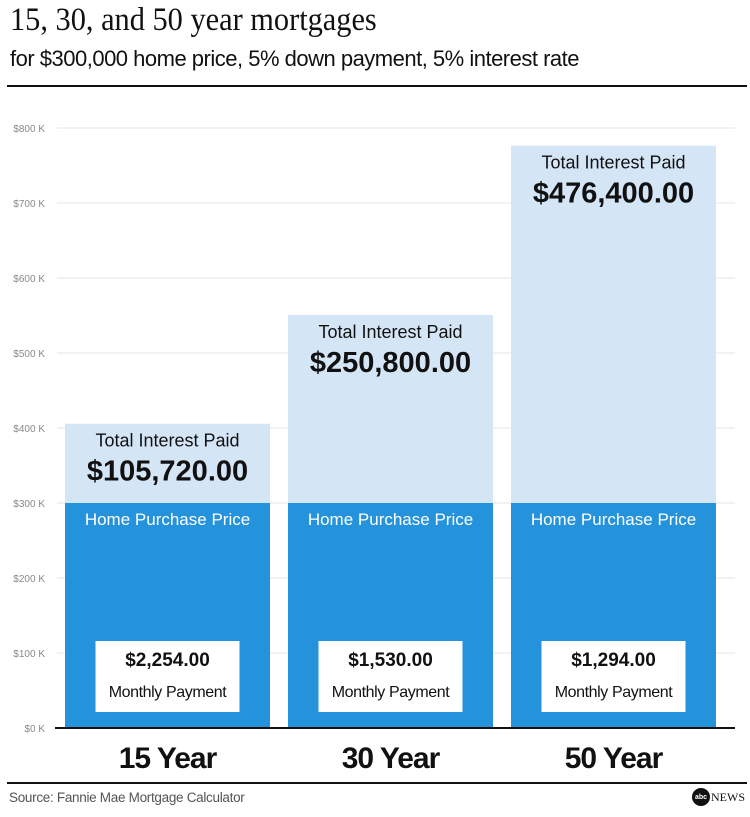  What do you see at coordinates (613, 660) in the screenshot?
I see `monthly-payment-value: $1,294.00` at bounding box center [613, 660].